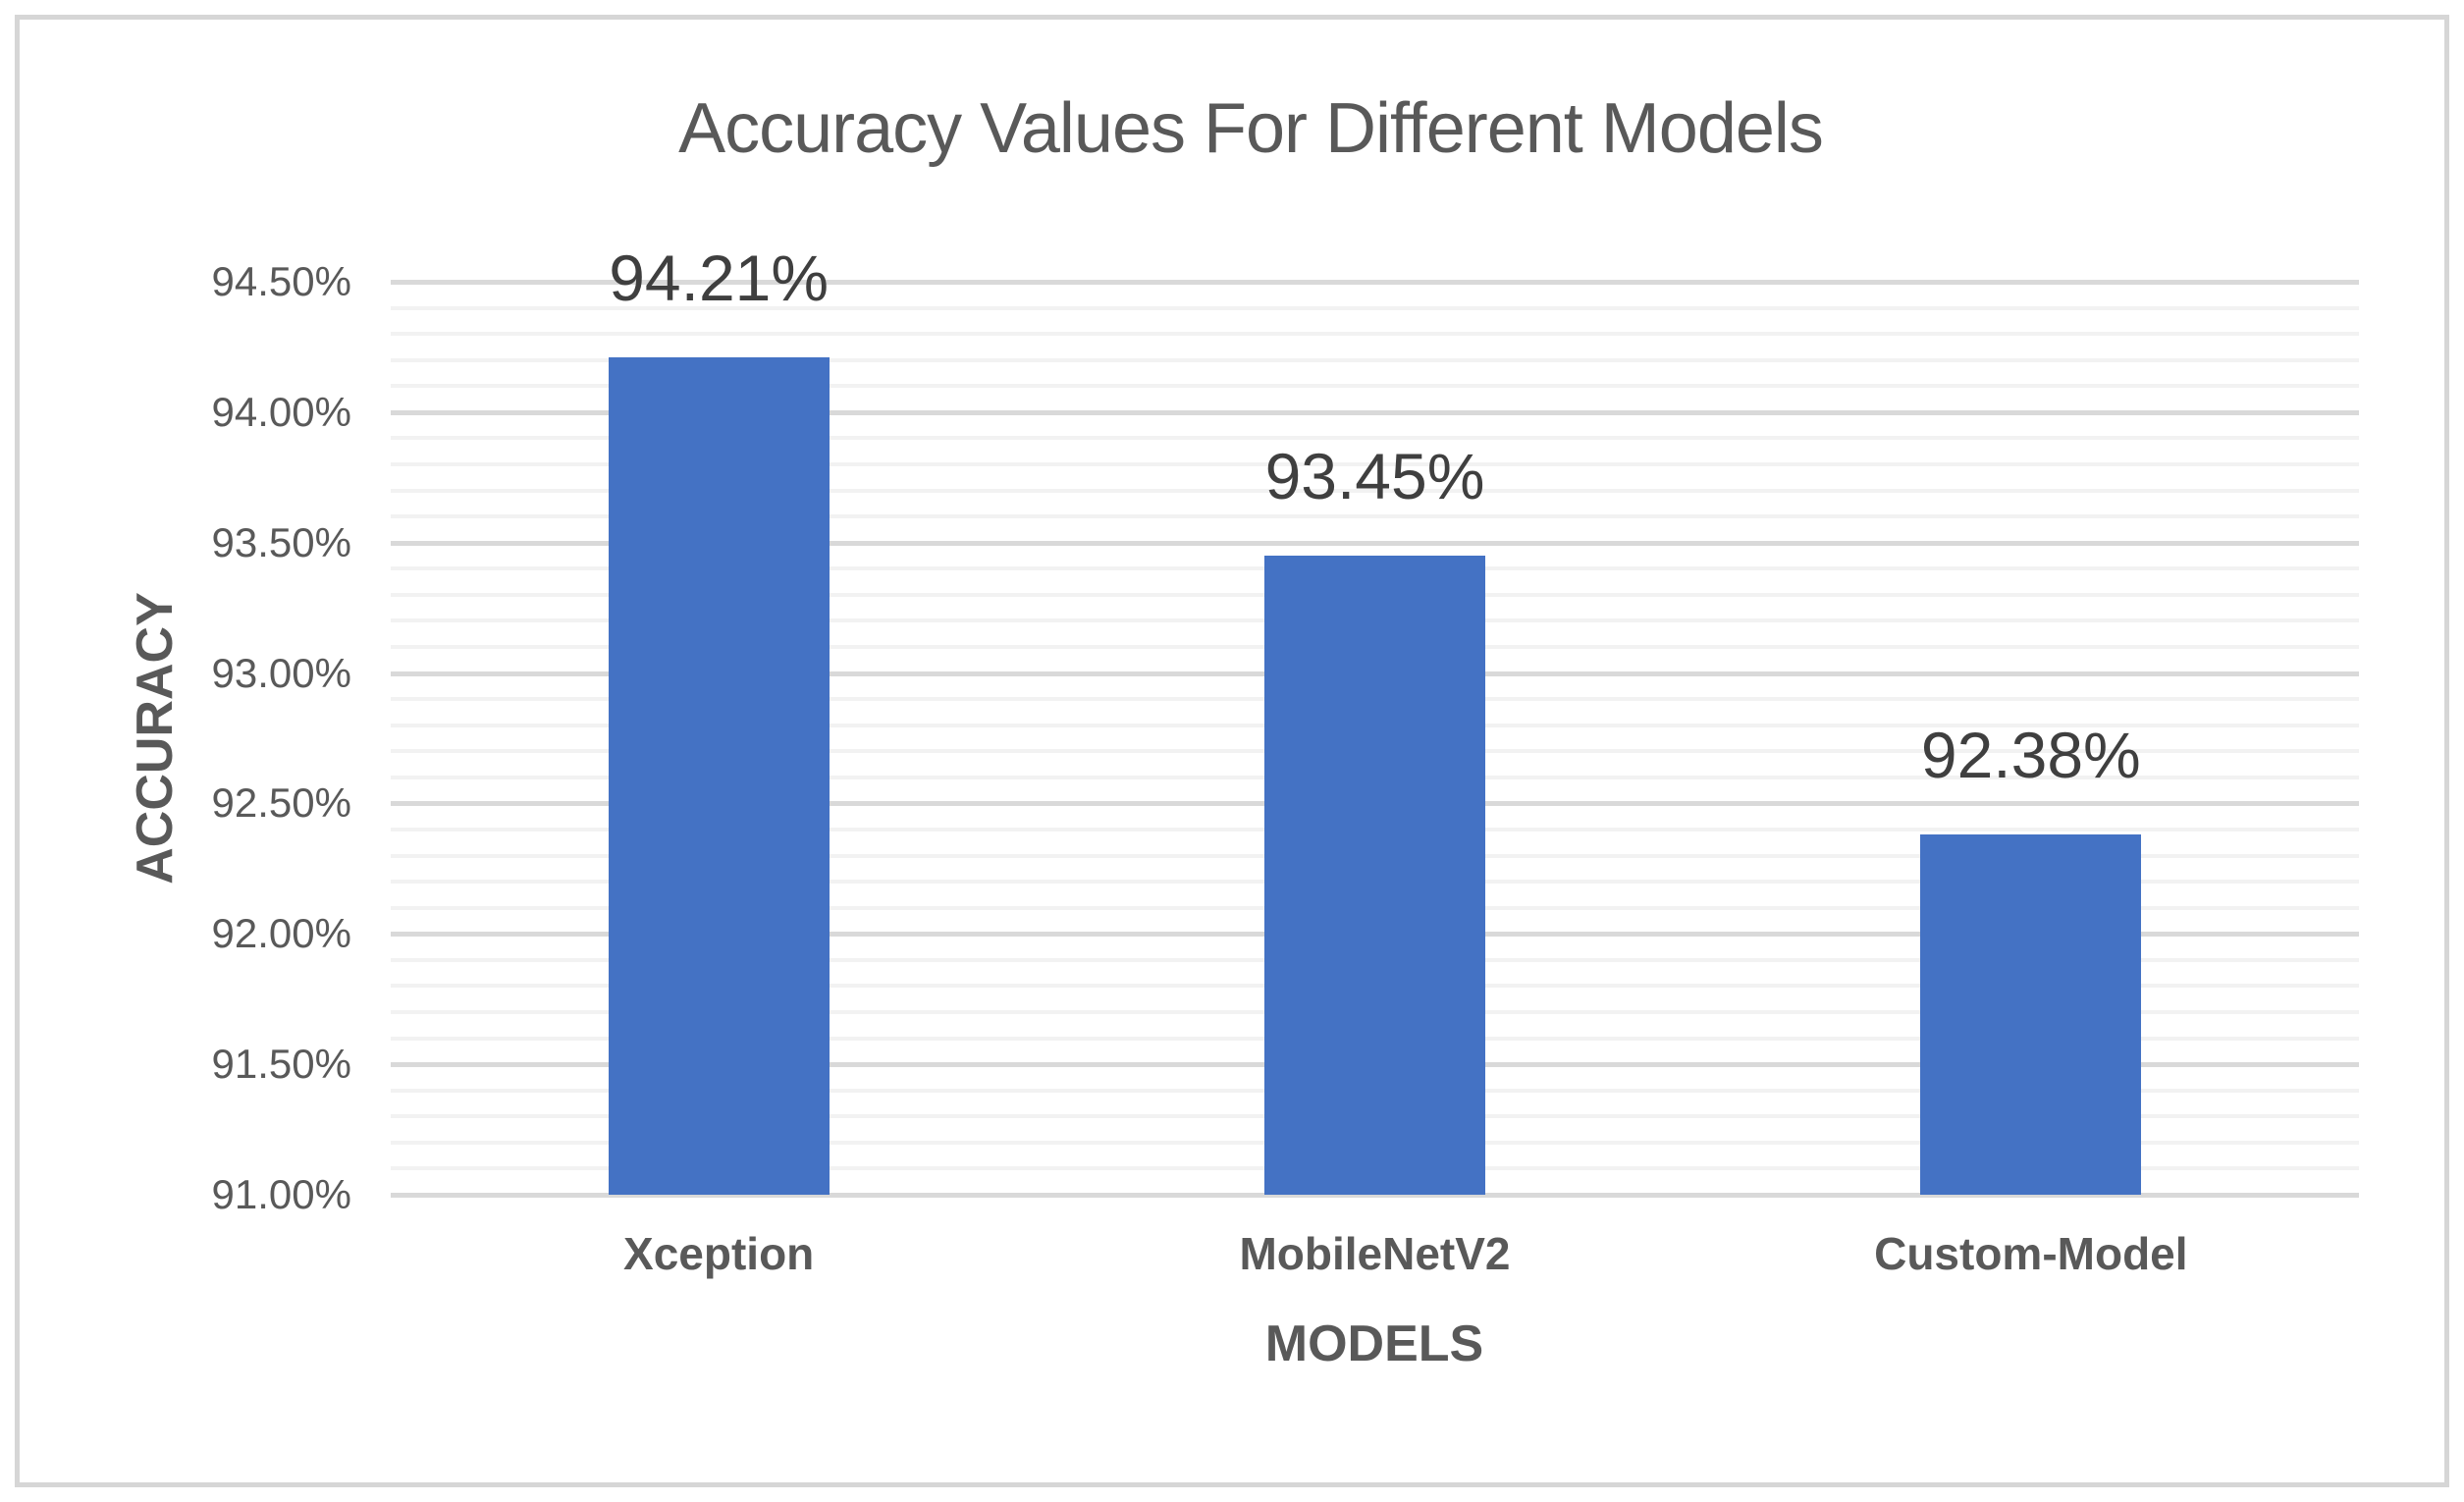 Image resolution: width=2464 pixels, height=1502 pixels. What do you see at coordinates (155, 738) in the screenshot?
I see `y-axis-title: ACCURACY` at bounding box center [155, 738].